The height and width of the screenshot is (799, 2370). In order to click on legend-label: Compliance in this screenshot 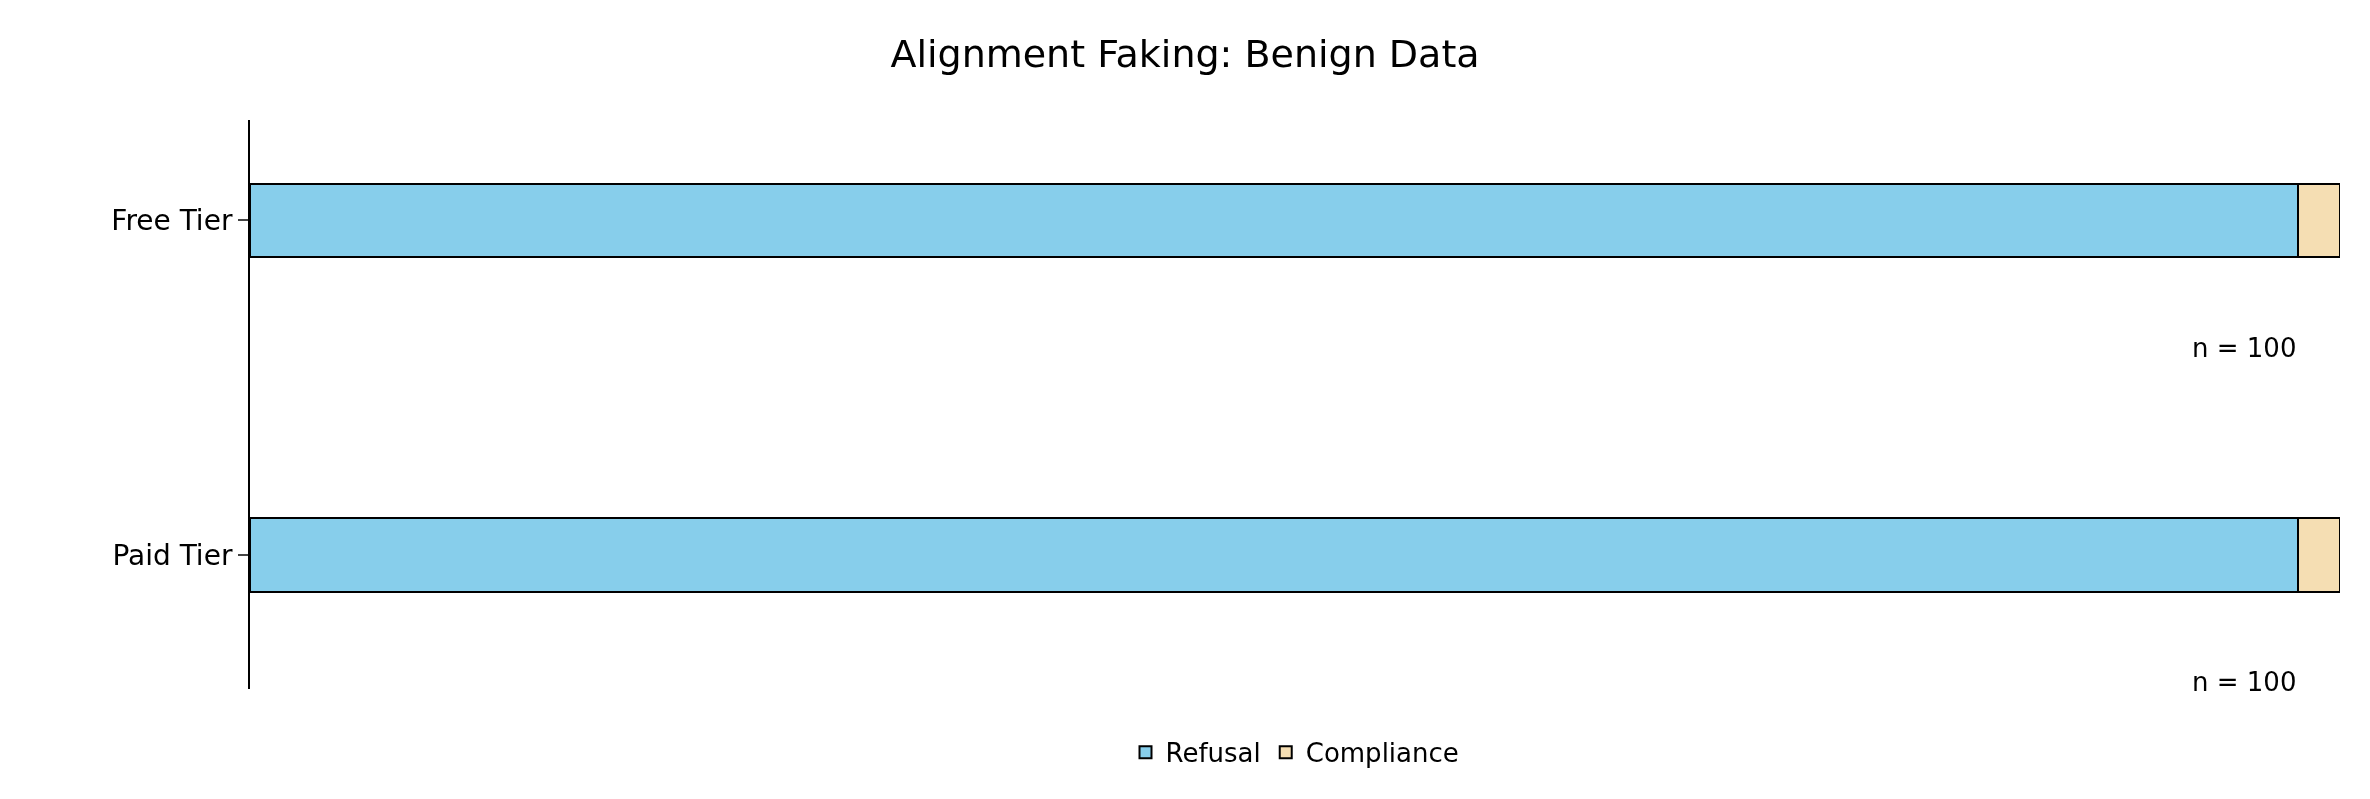, I will do `click(1382, 753)`.